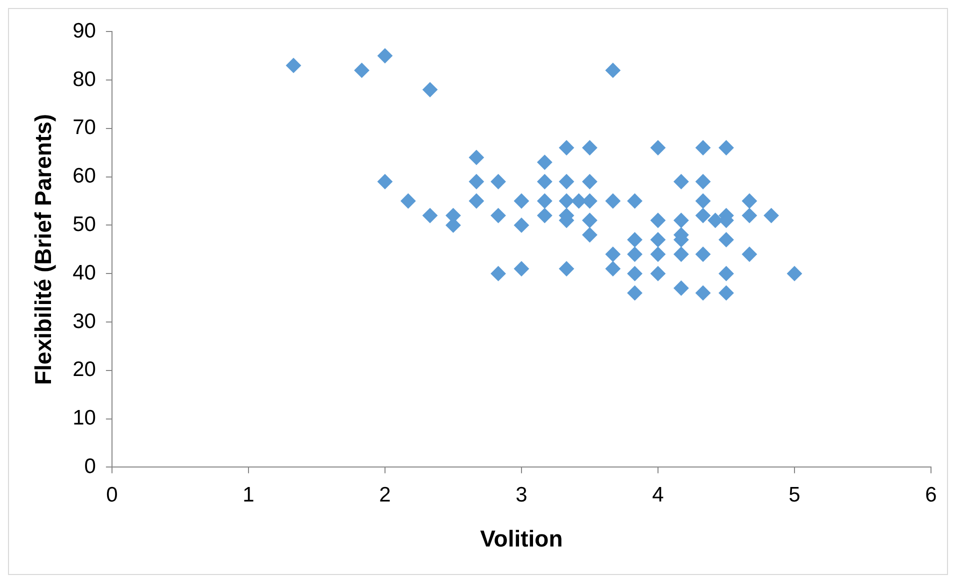 Image resolution: width=956 pixels, height=583 pixels. Describe the element at coordinates (84, 30) in the screenshot. I see `y-tick-label: 90` at that location.